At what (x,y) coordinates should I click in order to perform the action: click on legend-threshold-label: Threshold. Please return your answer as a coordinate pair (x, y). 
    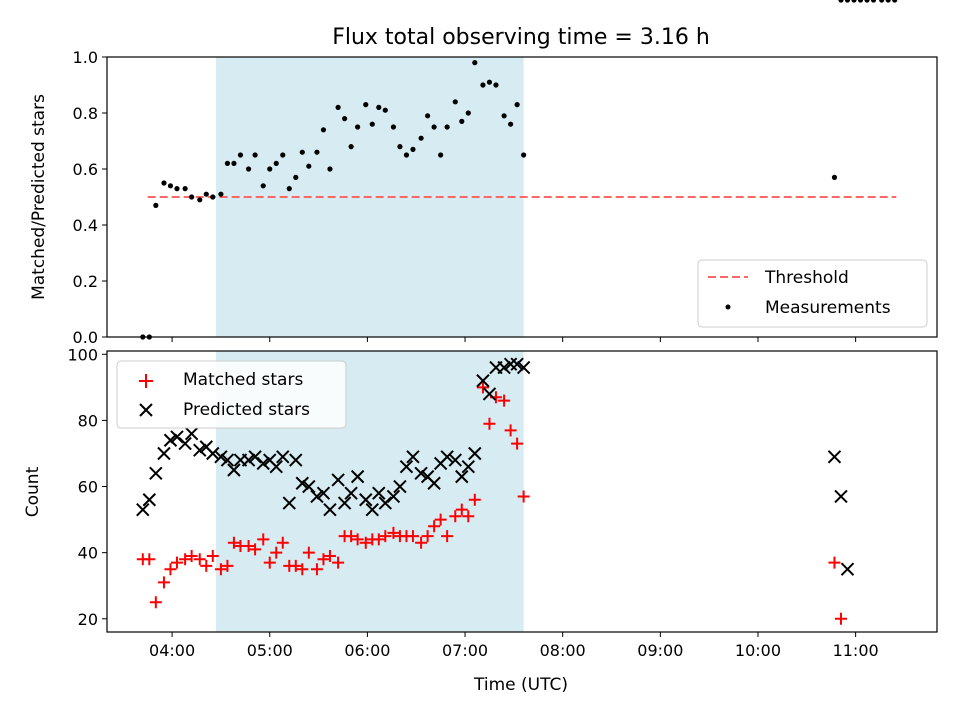
    Looking at the image, I should click on (806, 278).